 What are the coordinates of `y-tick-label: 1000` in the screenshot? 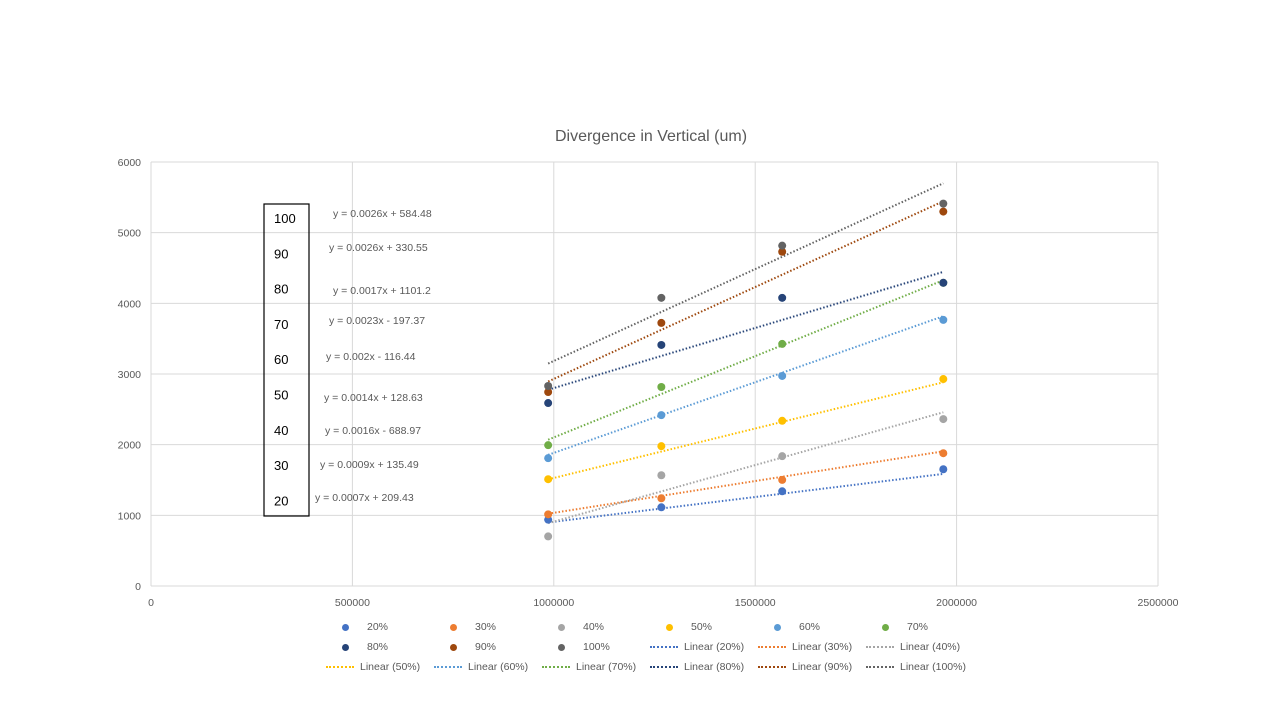 It's located at (130, 516).